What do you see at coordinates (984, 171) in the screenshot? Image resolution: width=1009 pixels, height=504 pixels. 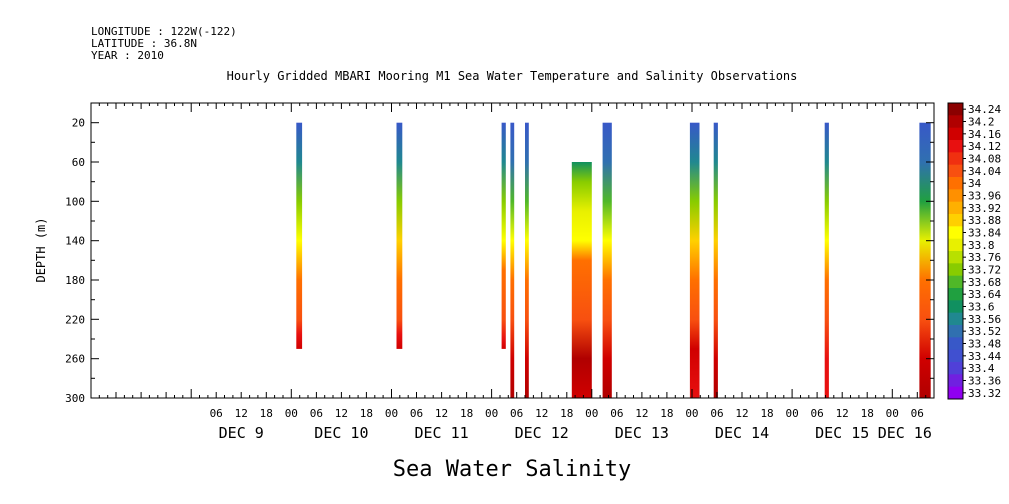 I see `colorbar-label: 34.04` at bounding box center [984, 171].